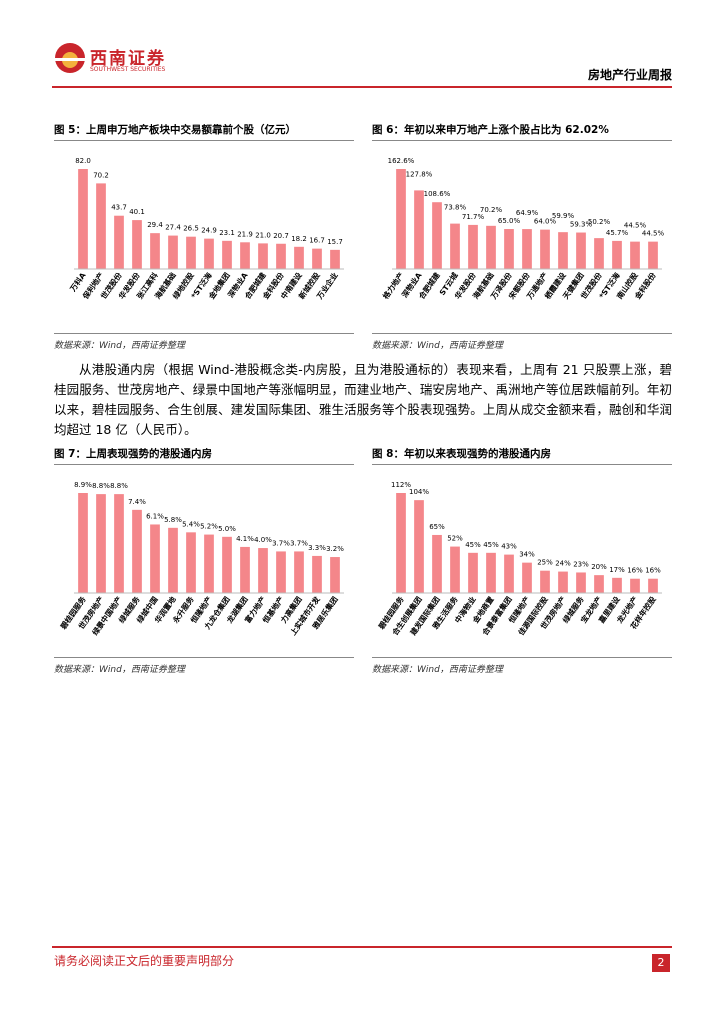  Describe the element at coordinates (455, 539) in the screenshot. I see `value-label: 52%` at that location.